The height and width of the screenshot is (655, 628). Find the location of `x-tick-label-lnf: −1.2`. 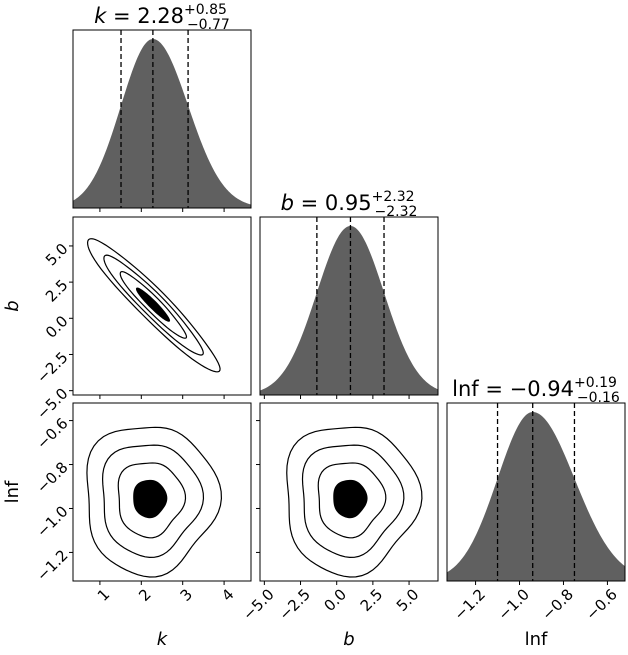

x-tick-label-lnf: −1.2 is located at coordinates (470, 604).